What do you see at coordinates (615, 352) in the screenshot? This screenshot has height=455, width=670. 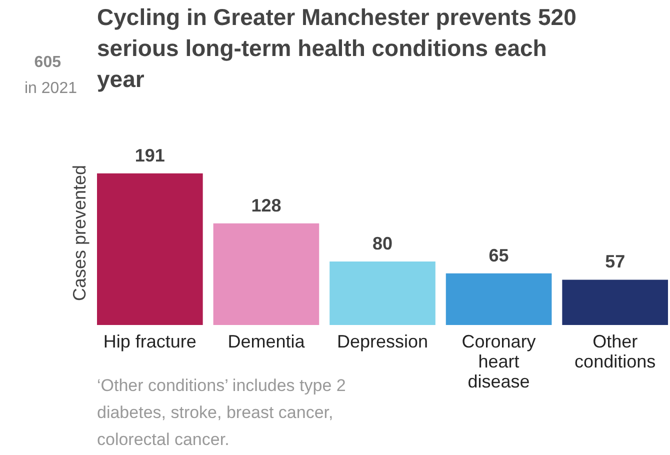 I see `x-tick-label: Other conditions` at bounding box center [615, 352].